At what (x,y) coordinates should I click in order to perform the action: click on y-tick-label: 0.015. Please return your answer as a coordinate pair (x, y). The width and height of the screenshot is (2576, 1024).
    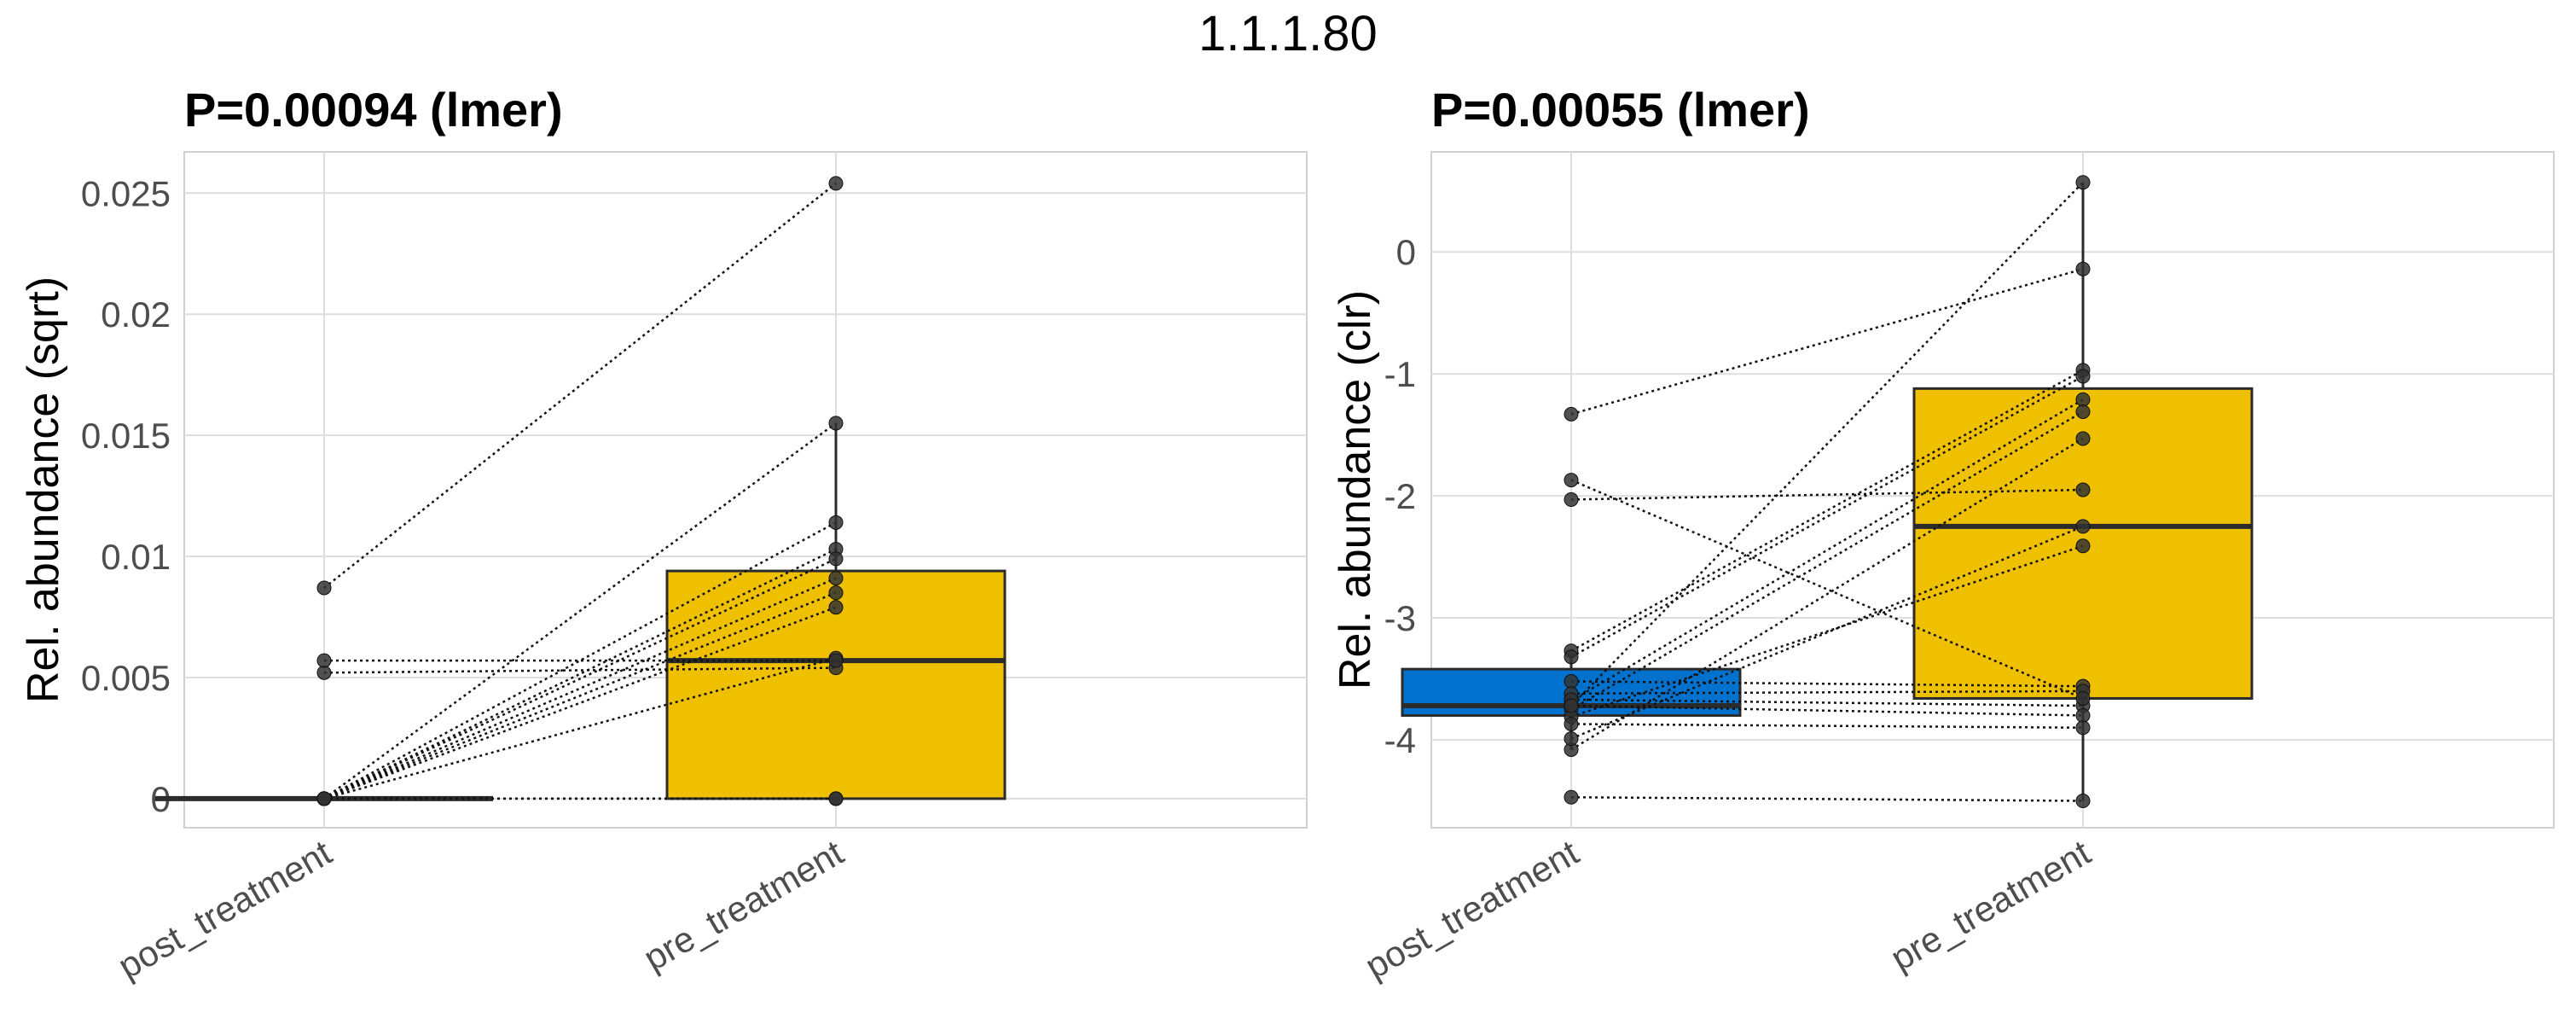
    Looking at the image, I should click on (126, 436).